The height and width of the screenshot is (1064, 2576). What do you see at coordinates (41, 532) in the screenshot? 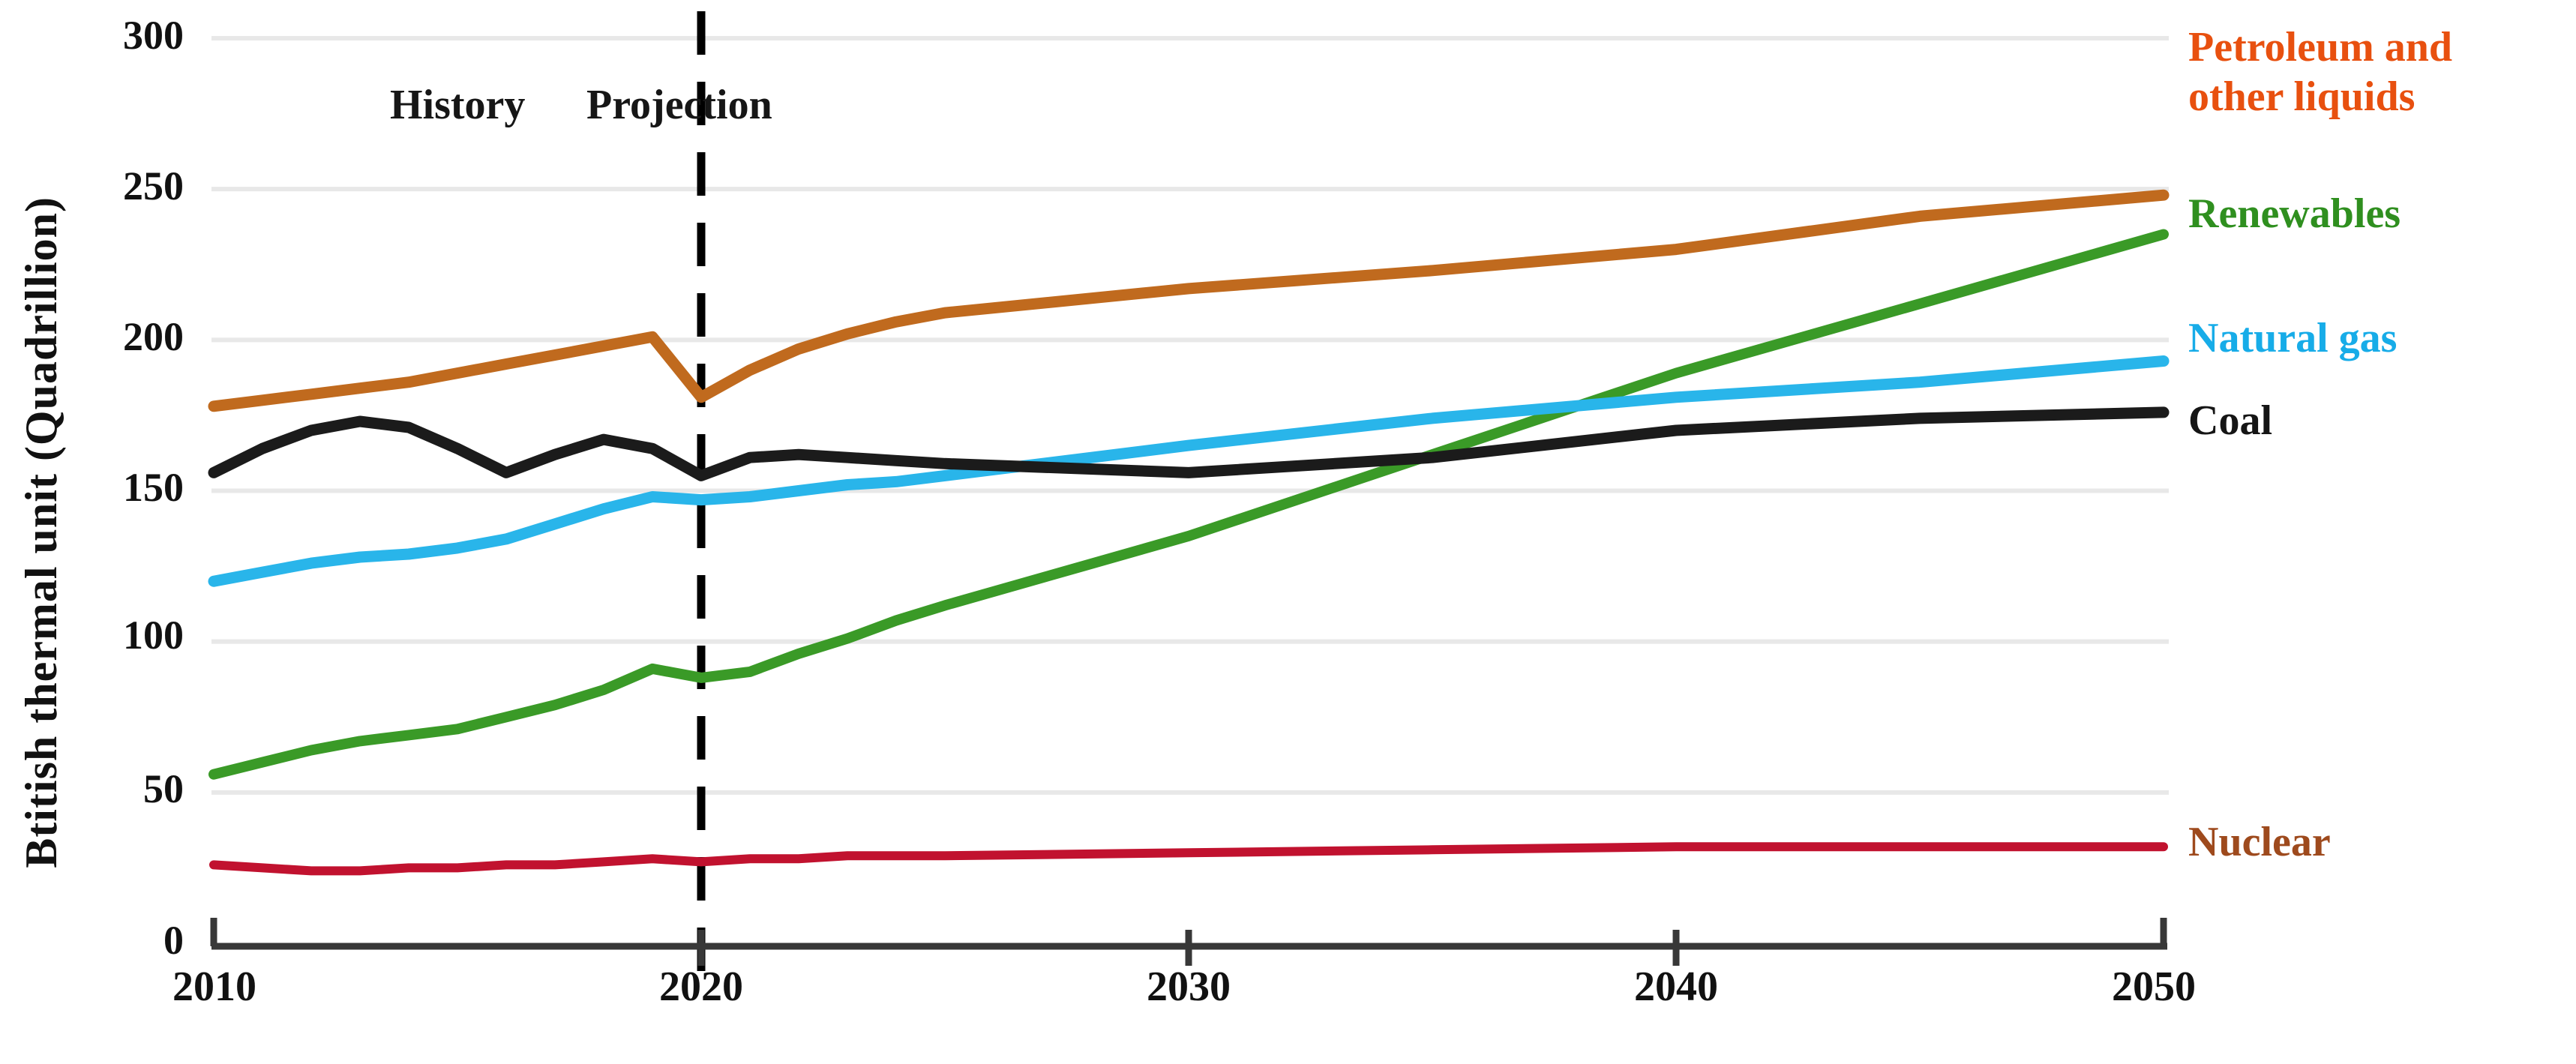
I see `y-axis-title: Btitish thermal unit (Quadrillion)` at bounding box center [41, 532].